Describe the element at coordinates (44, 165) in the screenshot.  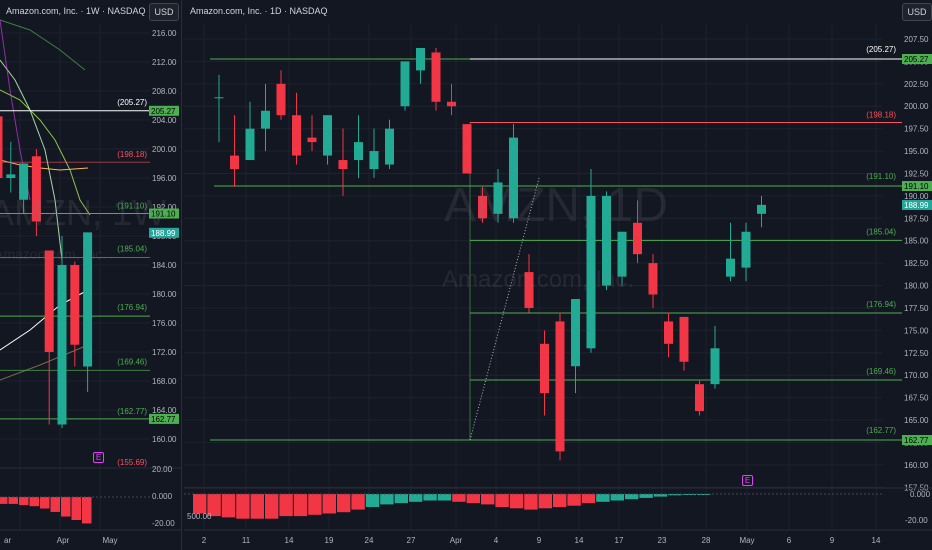
I see `ma-line-orange` at that location.